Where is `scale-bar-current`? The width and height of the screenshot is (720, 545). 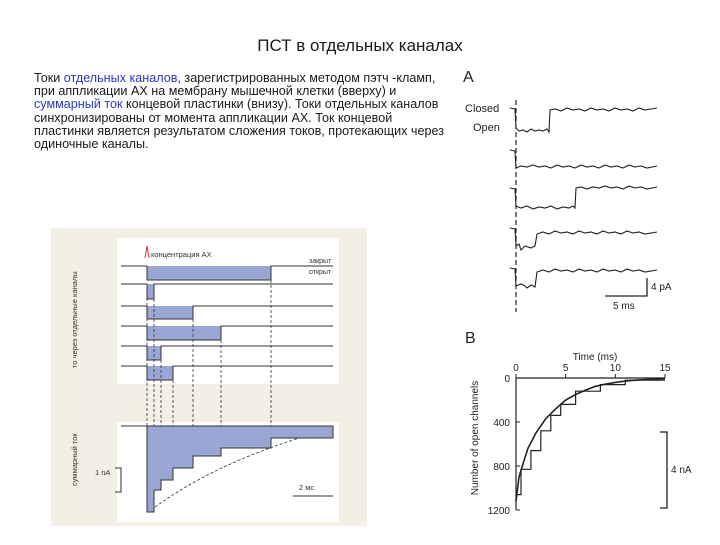 scale-bar-current is located at coordinates (118, 480).